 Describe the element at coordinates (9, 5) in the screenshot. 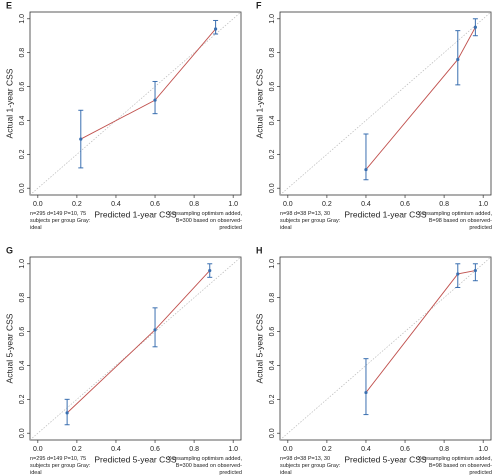

I see `panel-label: E` at that location.